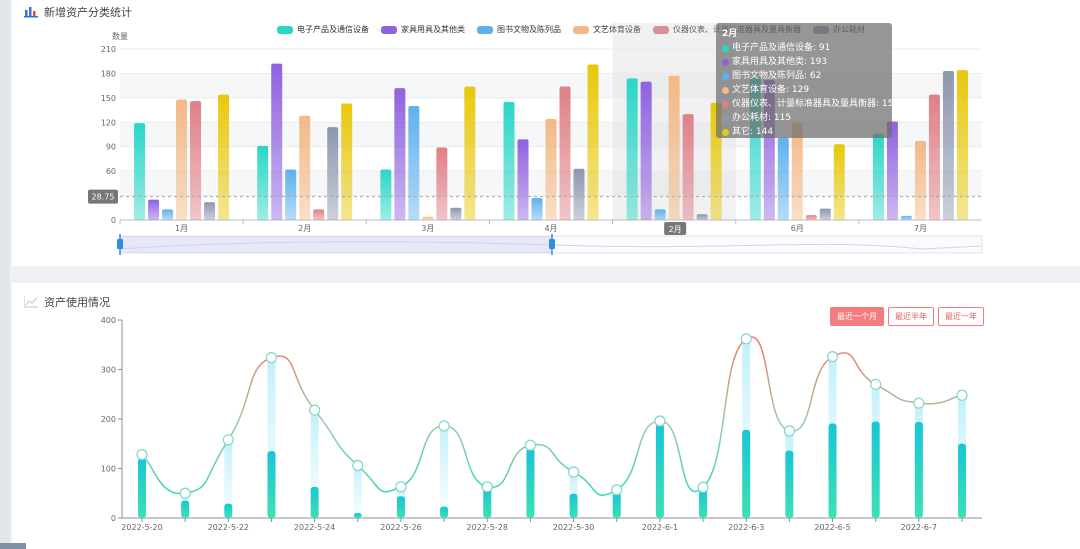 The height and width of the screenshot is (549, 1080). I want to click on legend-item-3: 文艺体育设备, so click(607, 29).